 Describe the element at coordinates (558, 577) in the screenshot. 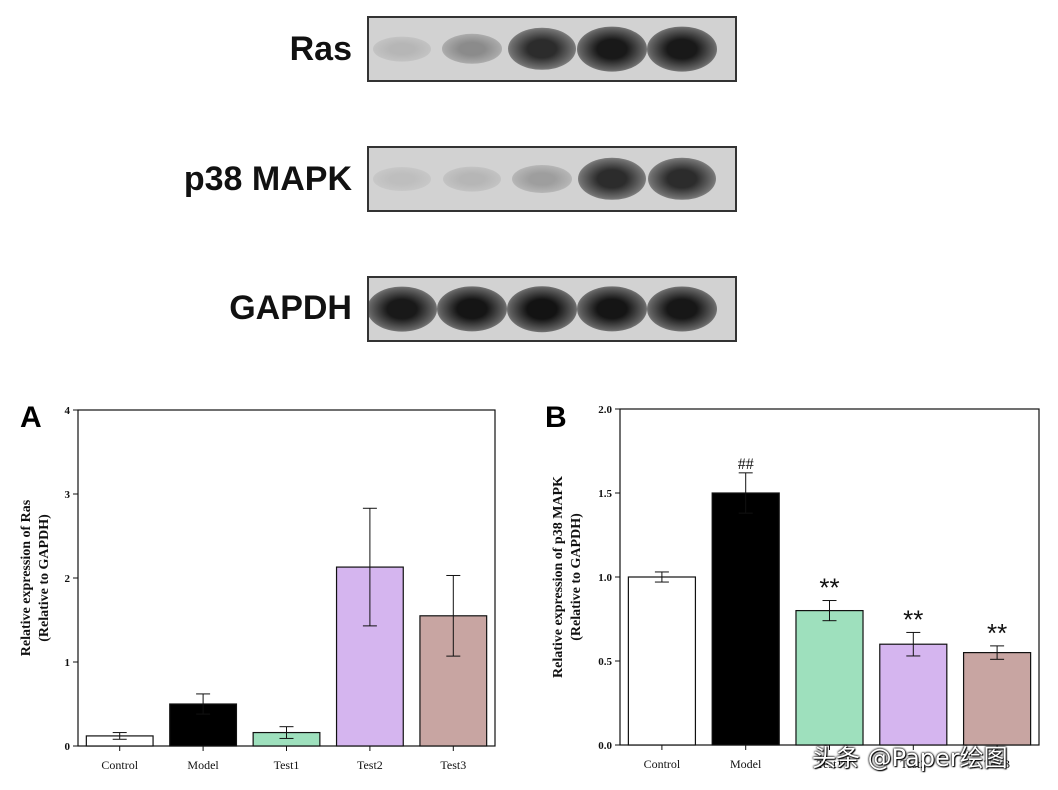

I see `y-axis-label: Relative expression of p38 MAPK` at that location.